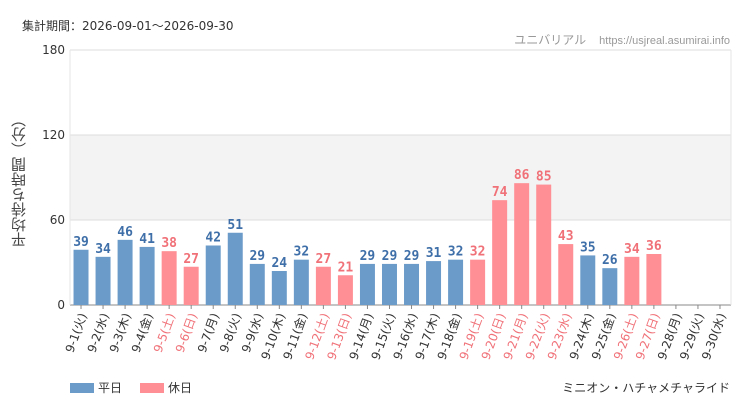 Image resolution: width=750 pixels, height=410 pixels. Describe the element at coordinates (390, 256) in the screenshot. I see `value-label-9-15(火): 29` at that location.